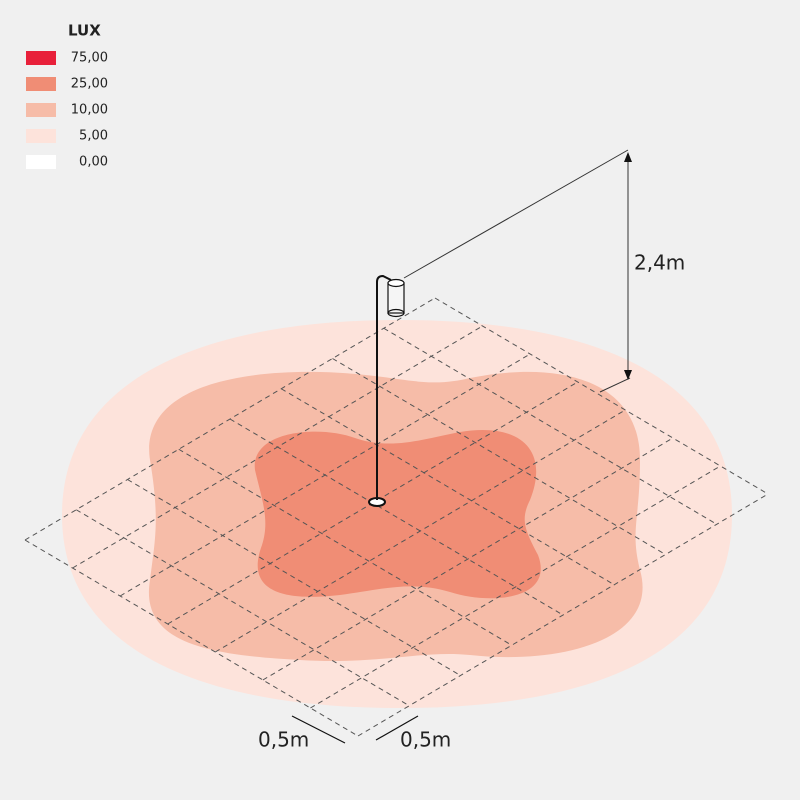 The height and width of the screenshot is (800, 800). What do you see at coordinates (93, 162) in the screenshot?
I see `legend-label: 0,00` at bounding box center [93, 162].